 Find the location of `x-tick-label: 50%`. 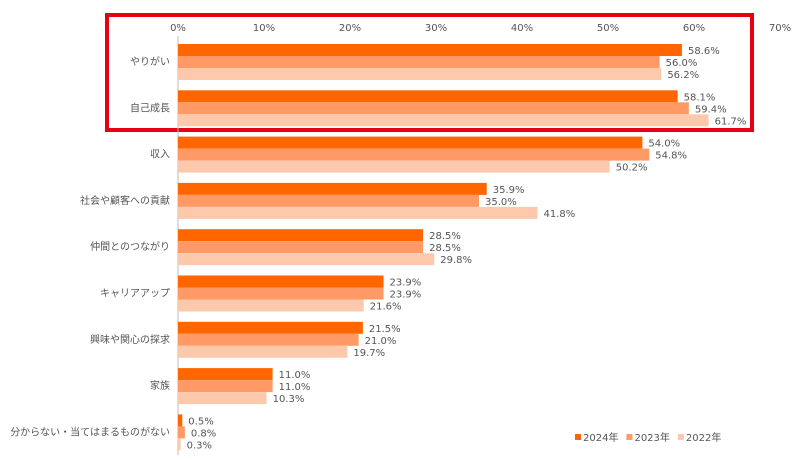

x-tick-label: 50% is located at coordinates (608, 28).